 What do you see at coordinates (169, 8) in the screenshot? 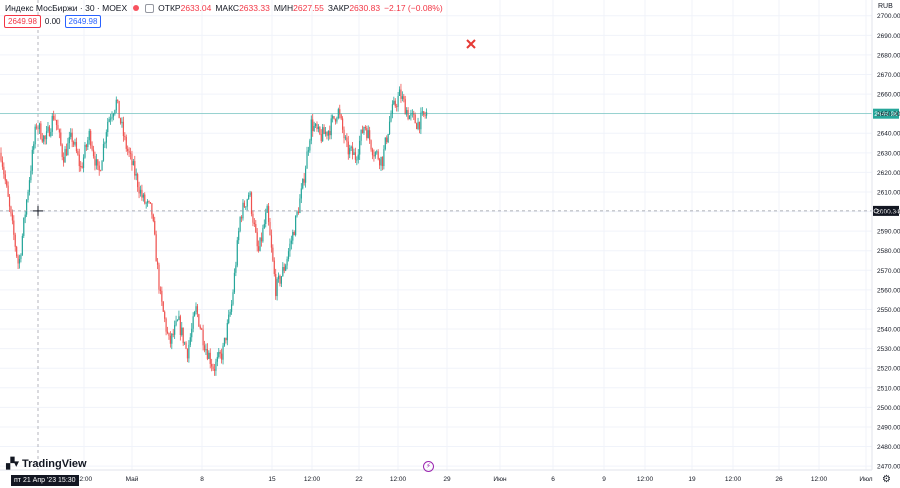
I see `open-label: ОТКР` at bounding box center [169, 8].